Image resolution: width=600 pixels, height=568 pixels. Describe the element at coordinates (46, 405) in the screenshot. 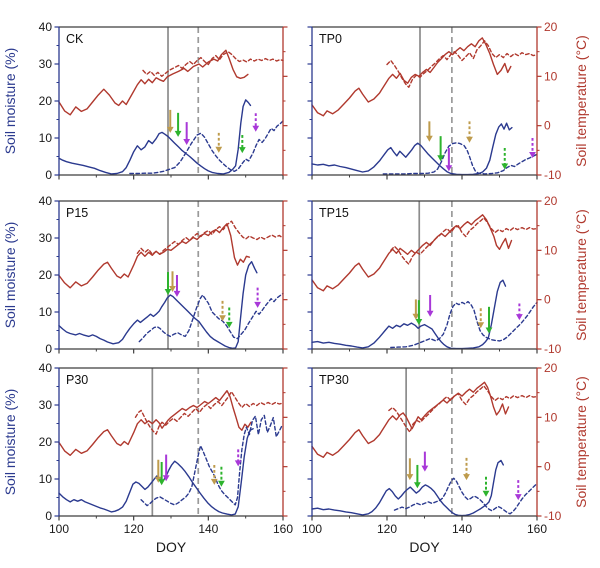

I see `p30-moisture-tick-label: 30` at that location.